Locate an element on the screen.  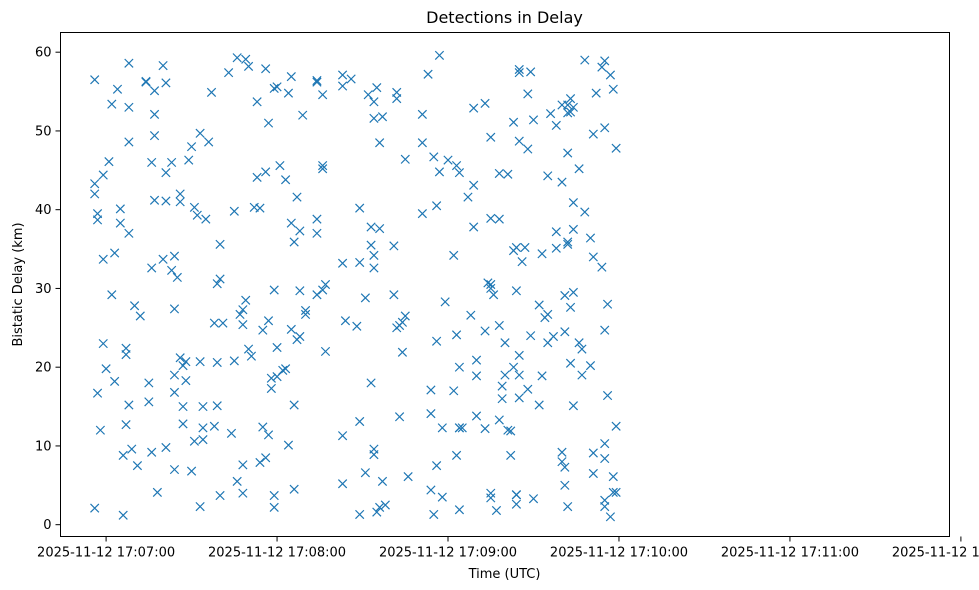
x-tick-label: 2025-11-12 17:11:00 is located at coordinates (790, 553).